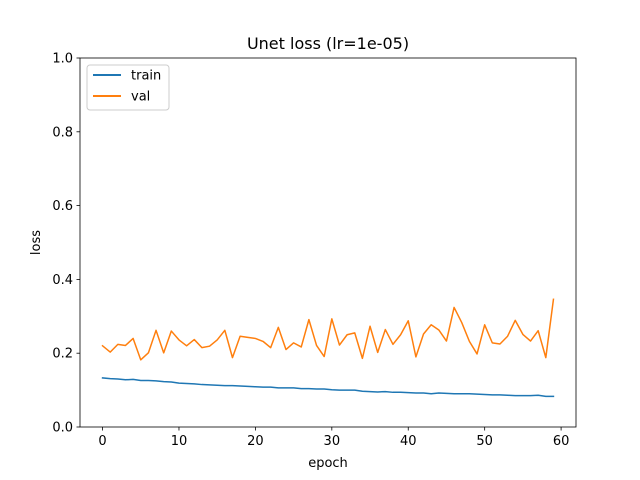 Image resolution: width=640 pixels, height=480 pixels. I want to click on y-tick-label: 0.2, so click(62, 354).